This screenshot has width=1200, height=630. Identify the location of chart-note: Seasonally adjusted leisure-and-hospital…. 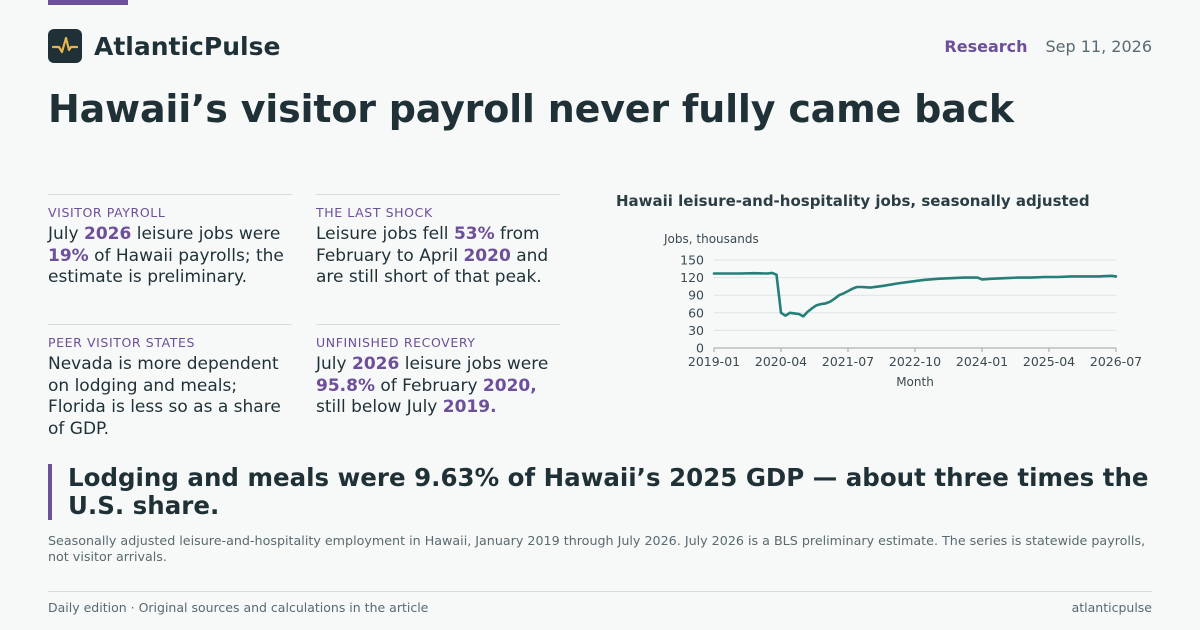
(597, 548).